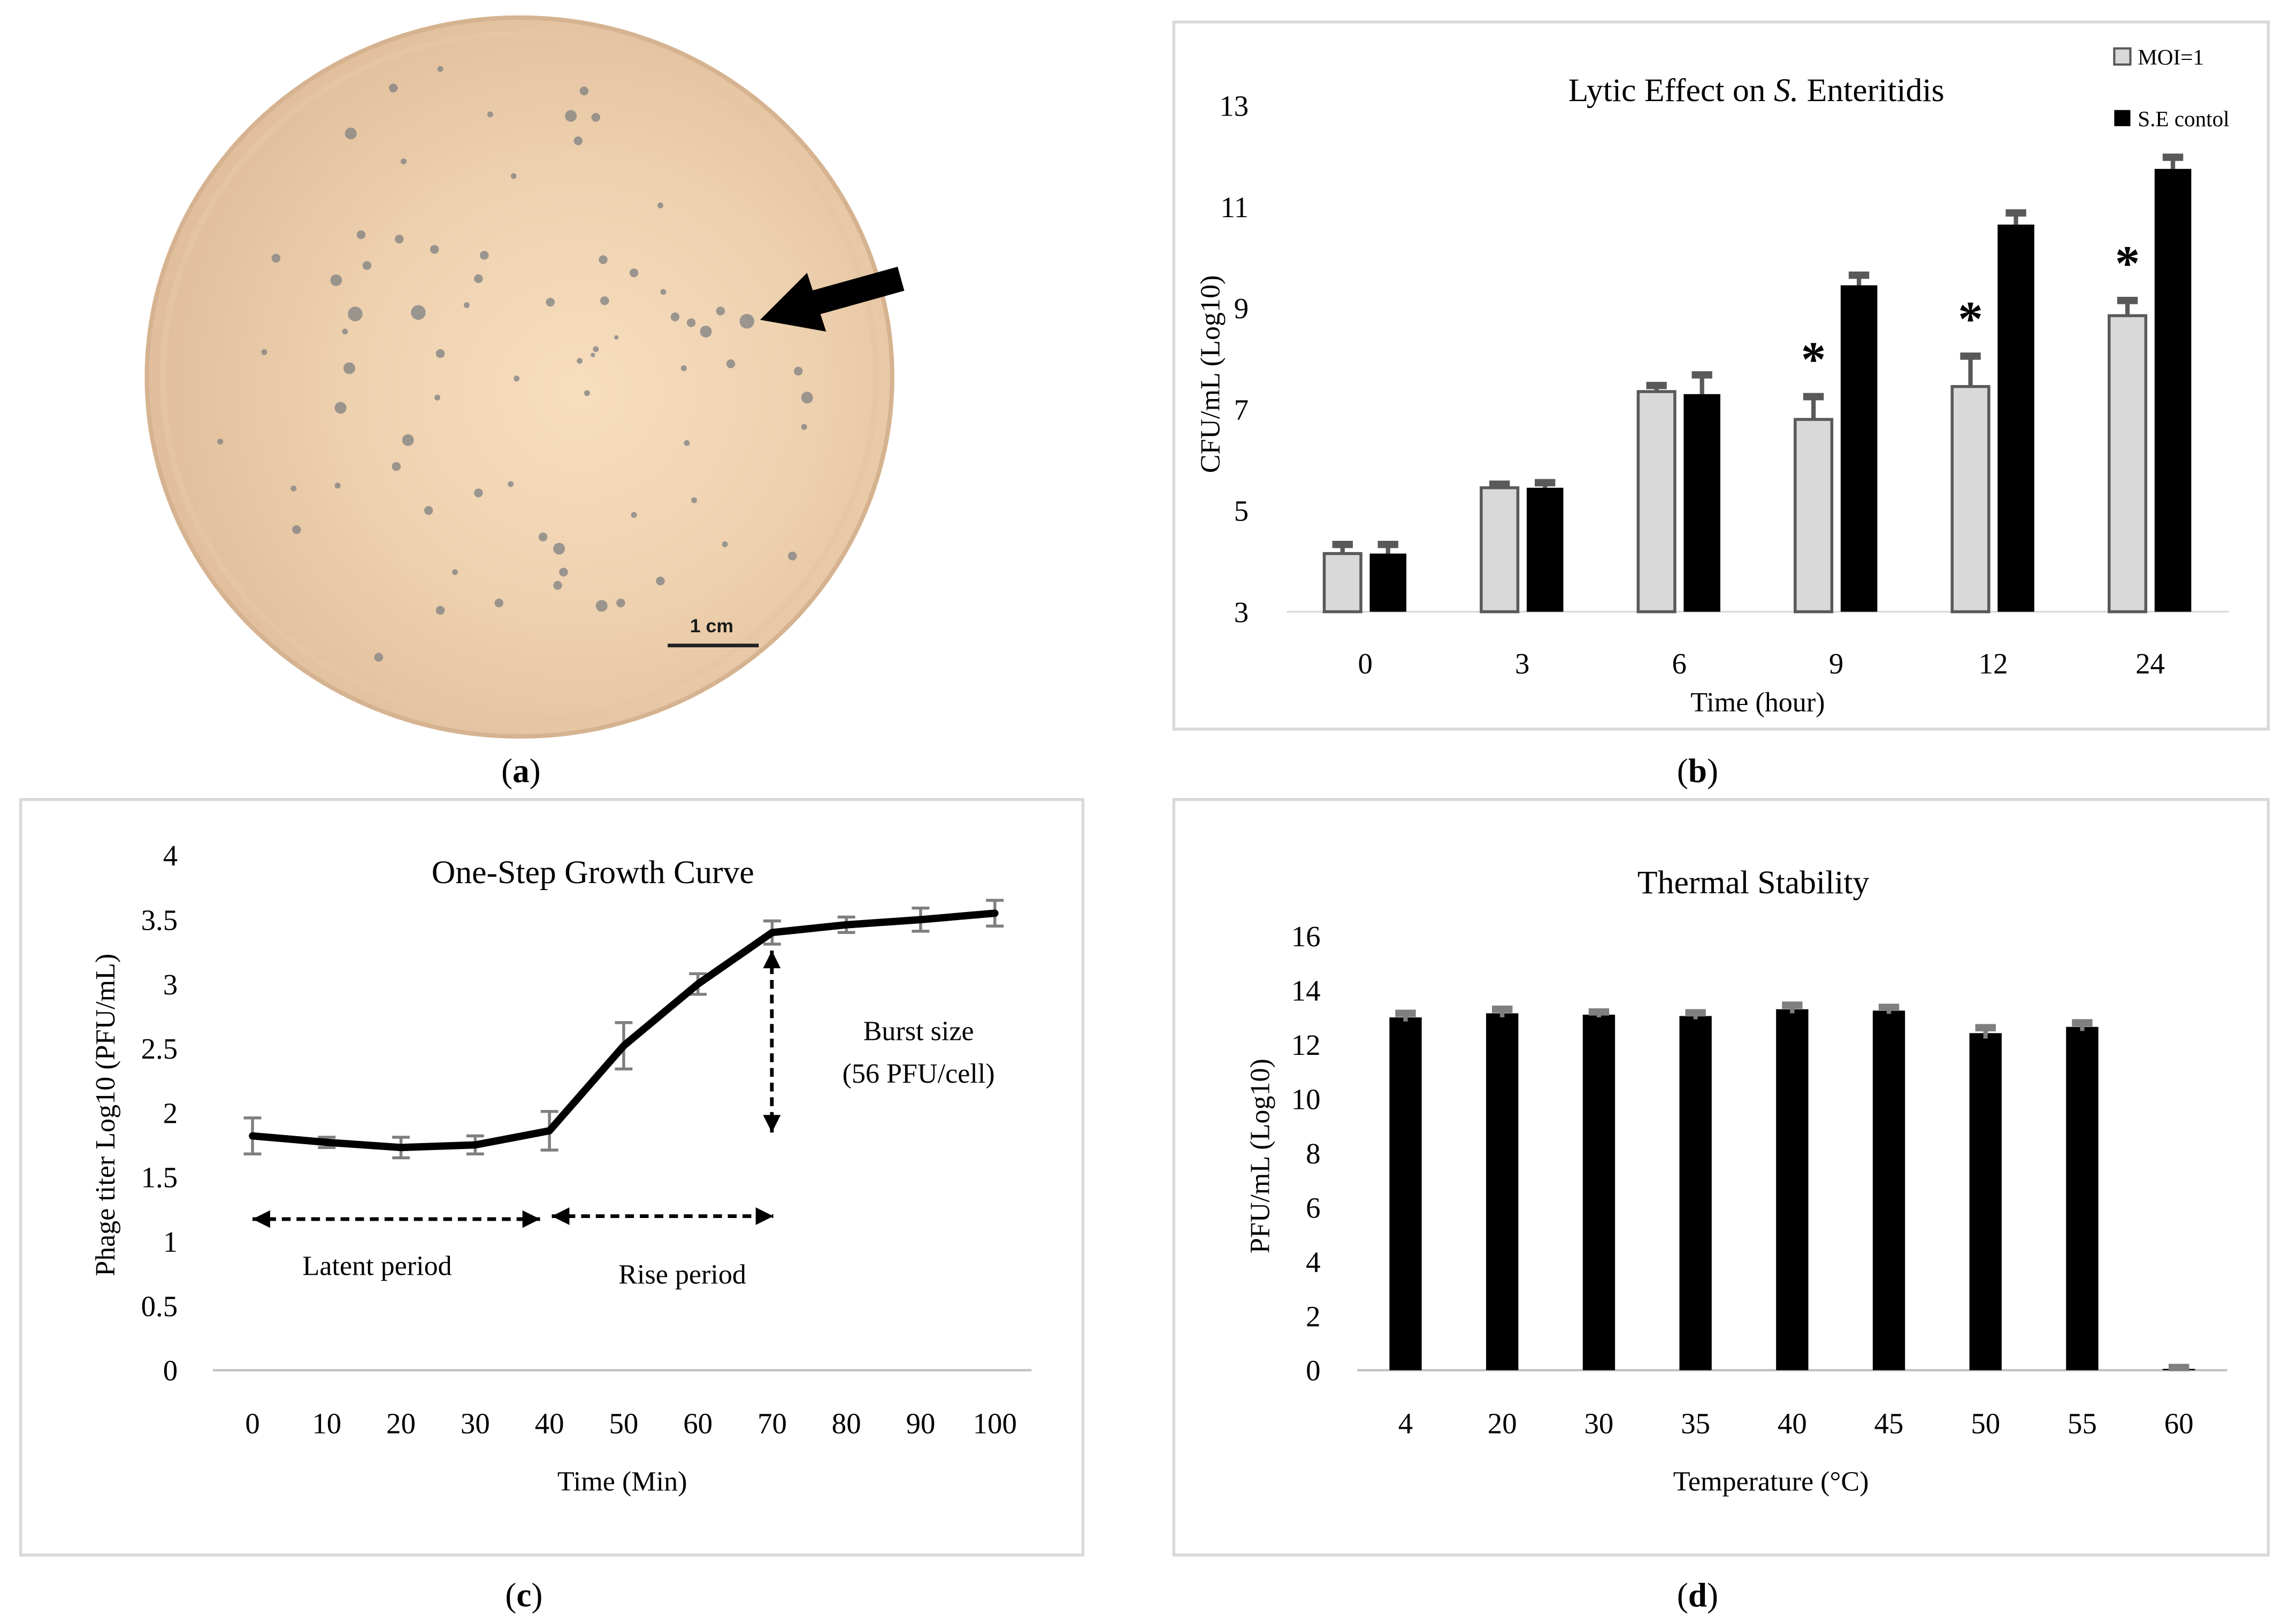  Describe the element at coordinates (2171, 57) in the screenshot. I see `legend-label: MOI=1` at that location.